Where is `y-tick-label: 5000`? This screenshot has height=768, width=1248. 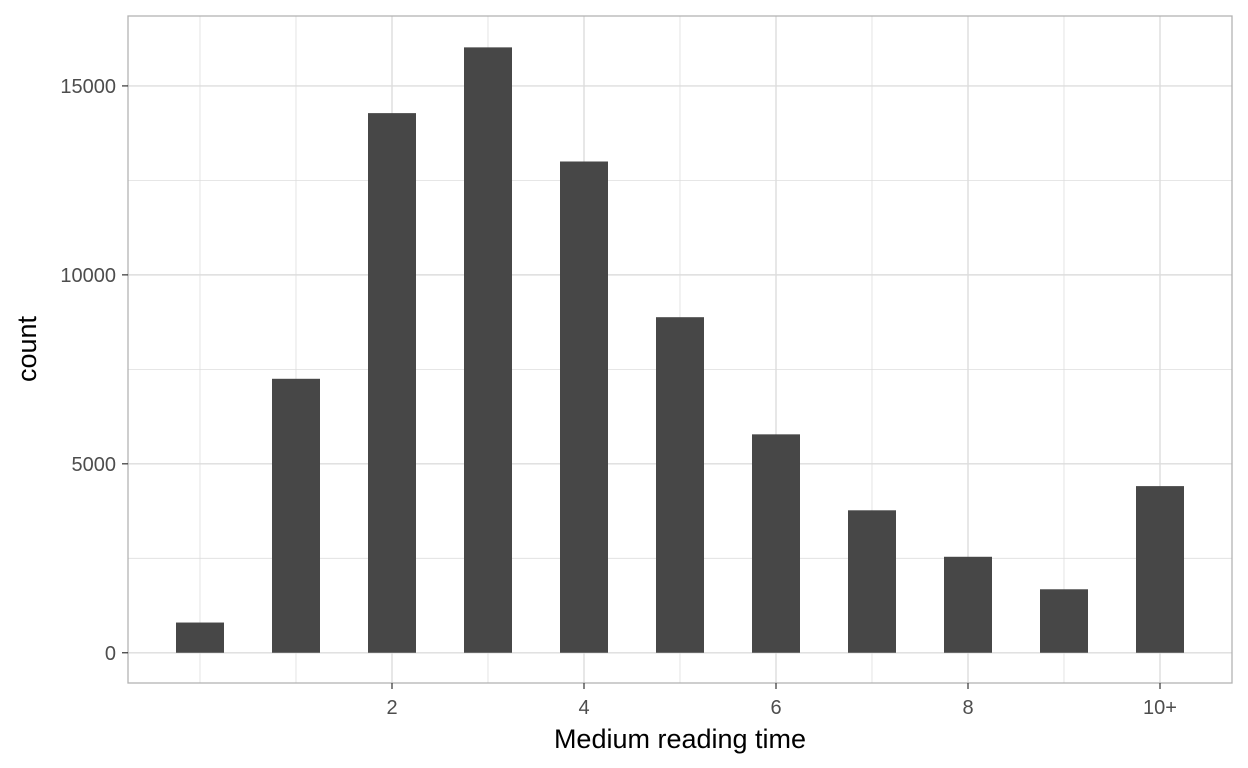
y-tick-label: 5000 is located at coordinates (94, 465).